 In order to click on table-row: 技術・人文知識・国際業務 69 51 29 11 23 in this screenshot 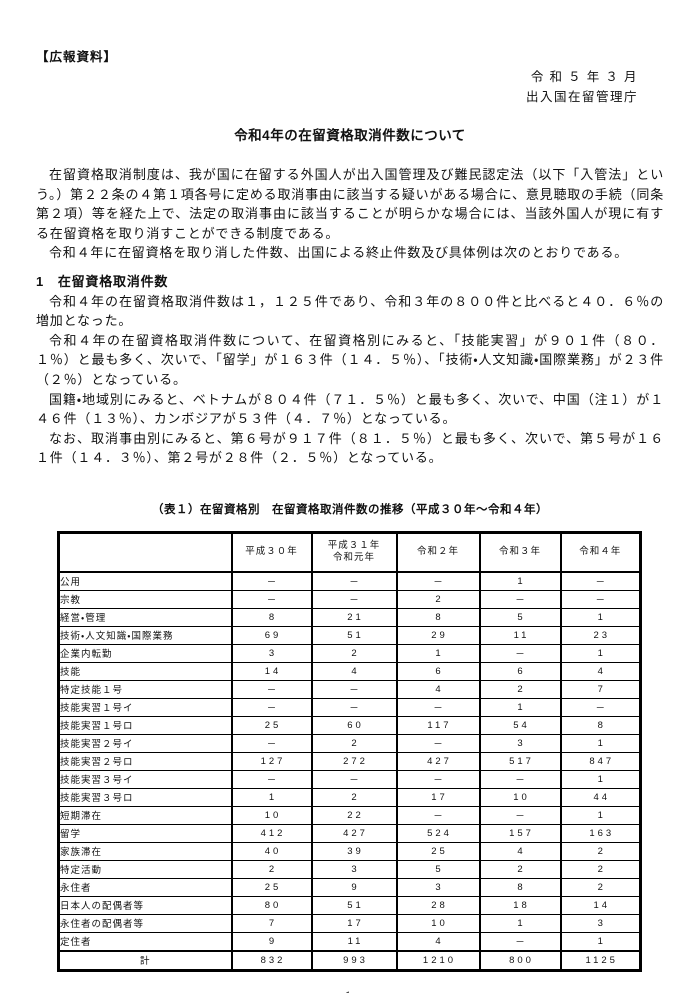, I will do `click(349, 635)`.